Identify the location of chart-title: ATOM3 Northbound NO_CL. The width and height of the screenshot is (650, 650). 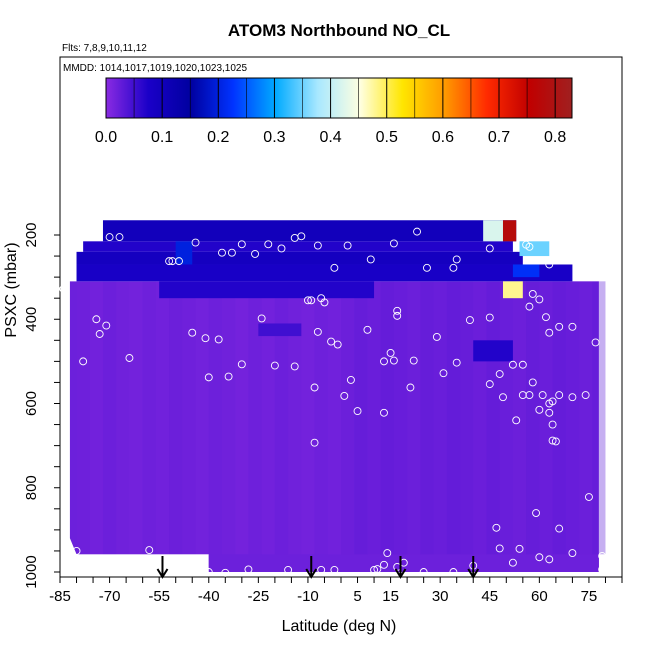
(339, 30).